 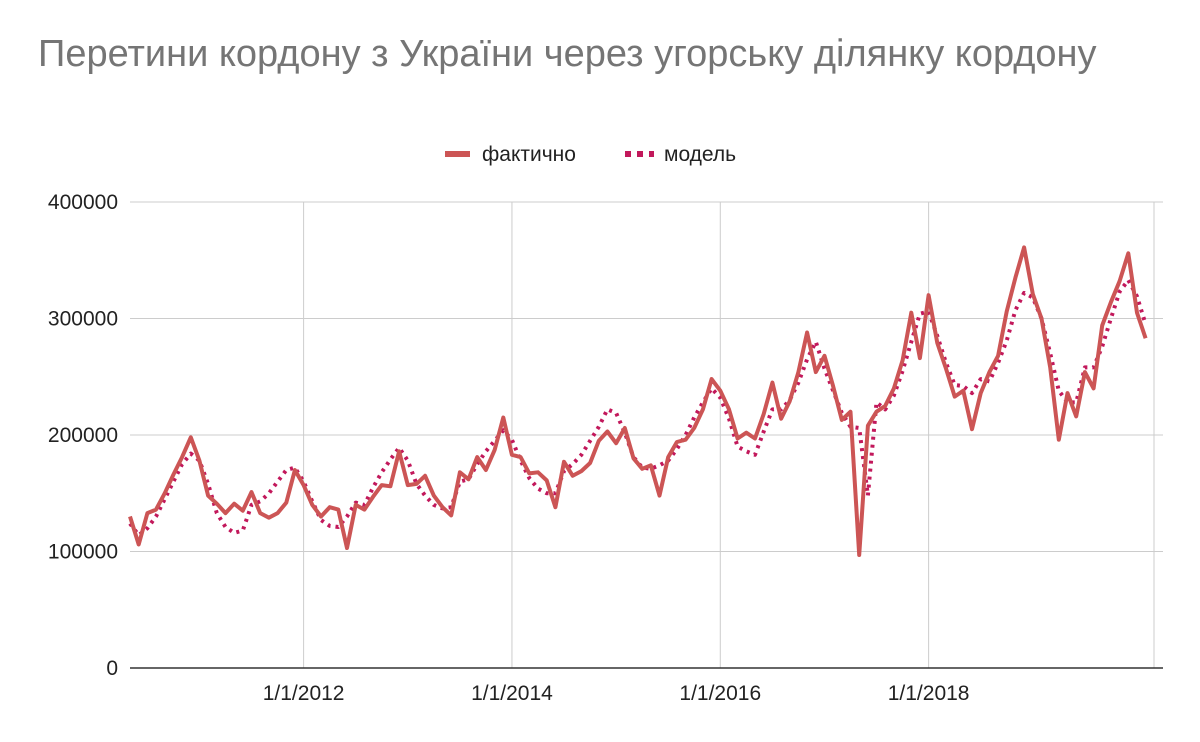 What do you see at coordinates (83, 435) in the screenshot?
I see `y-tick-label: 200000` at bounding box center [83, 435].